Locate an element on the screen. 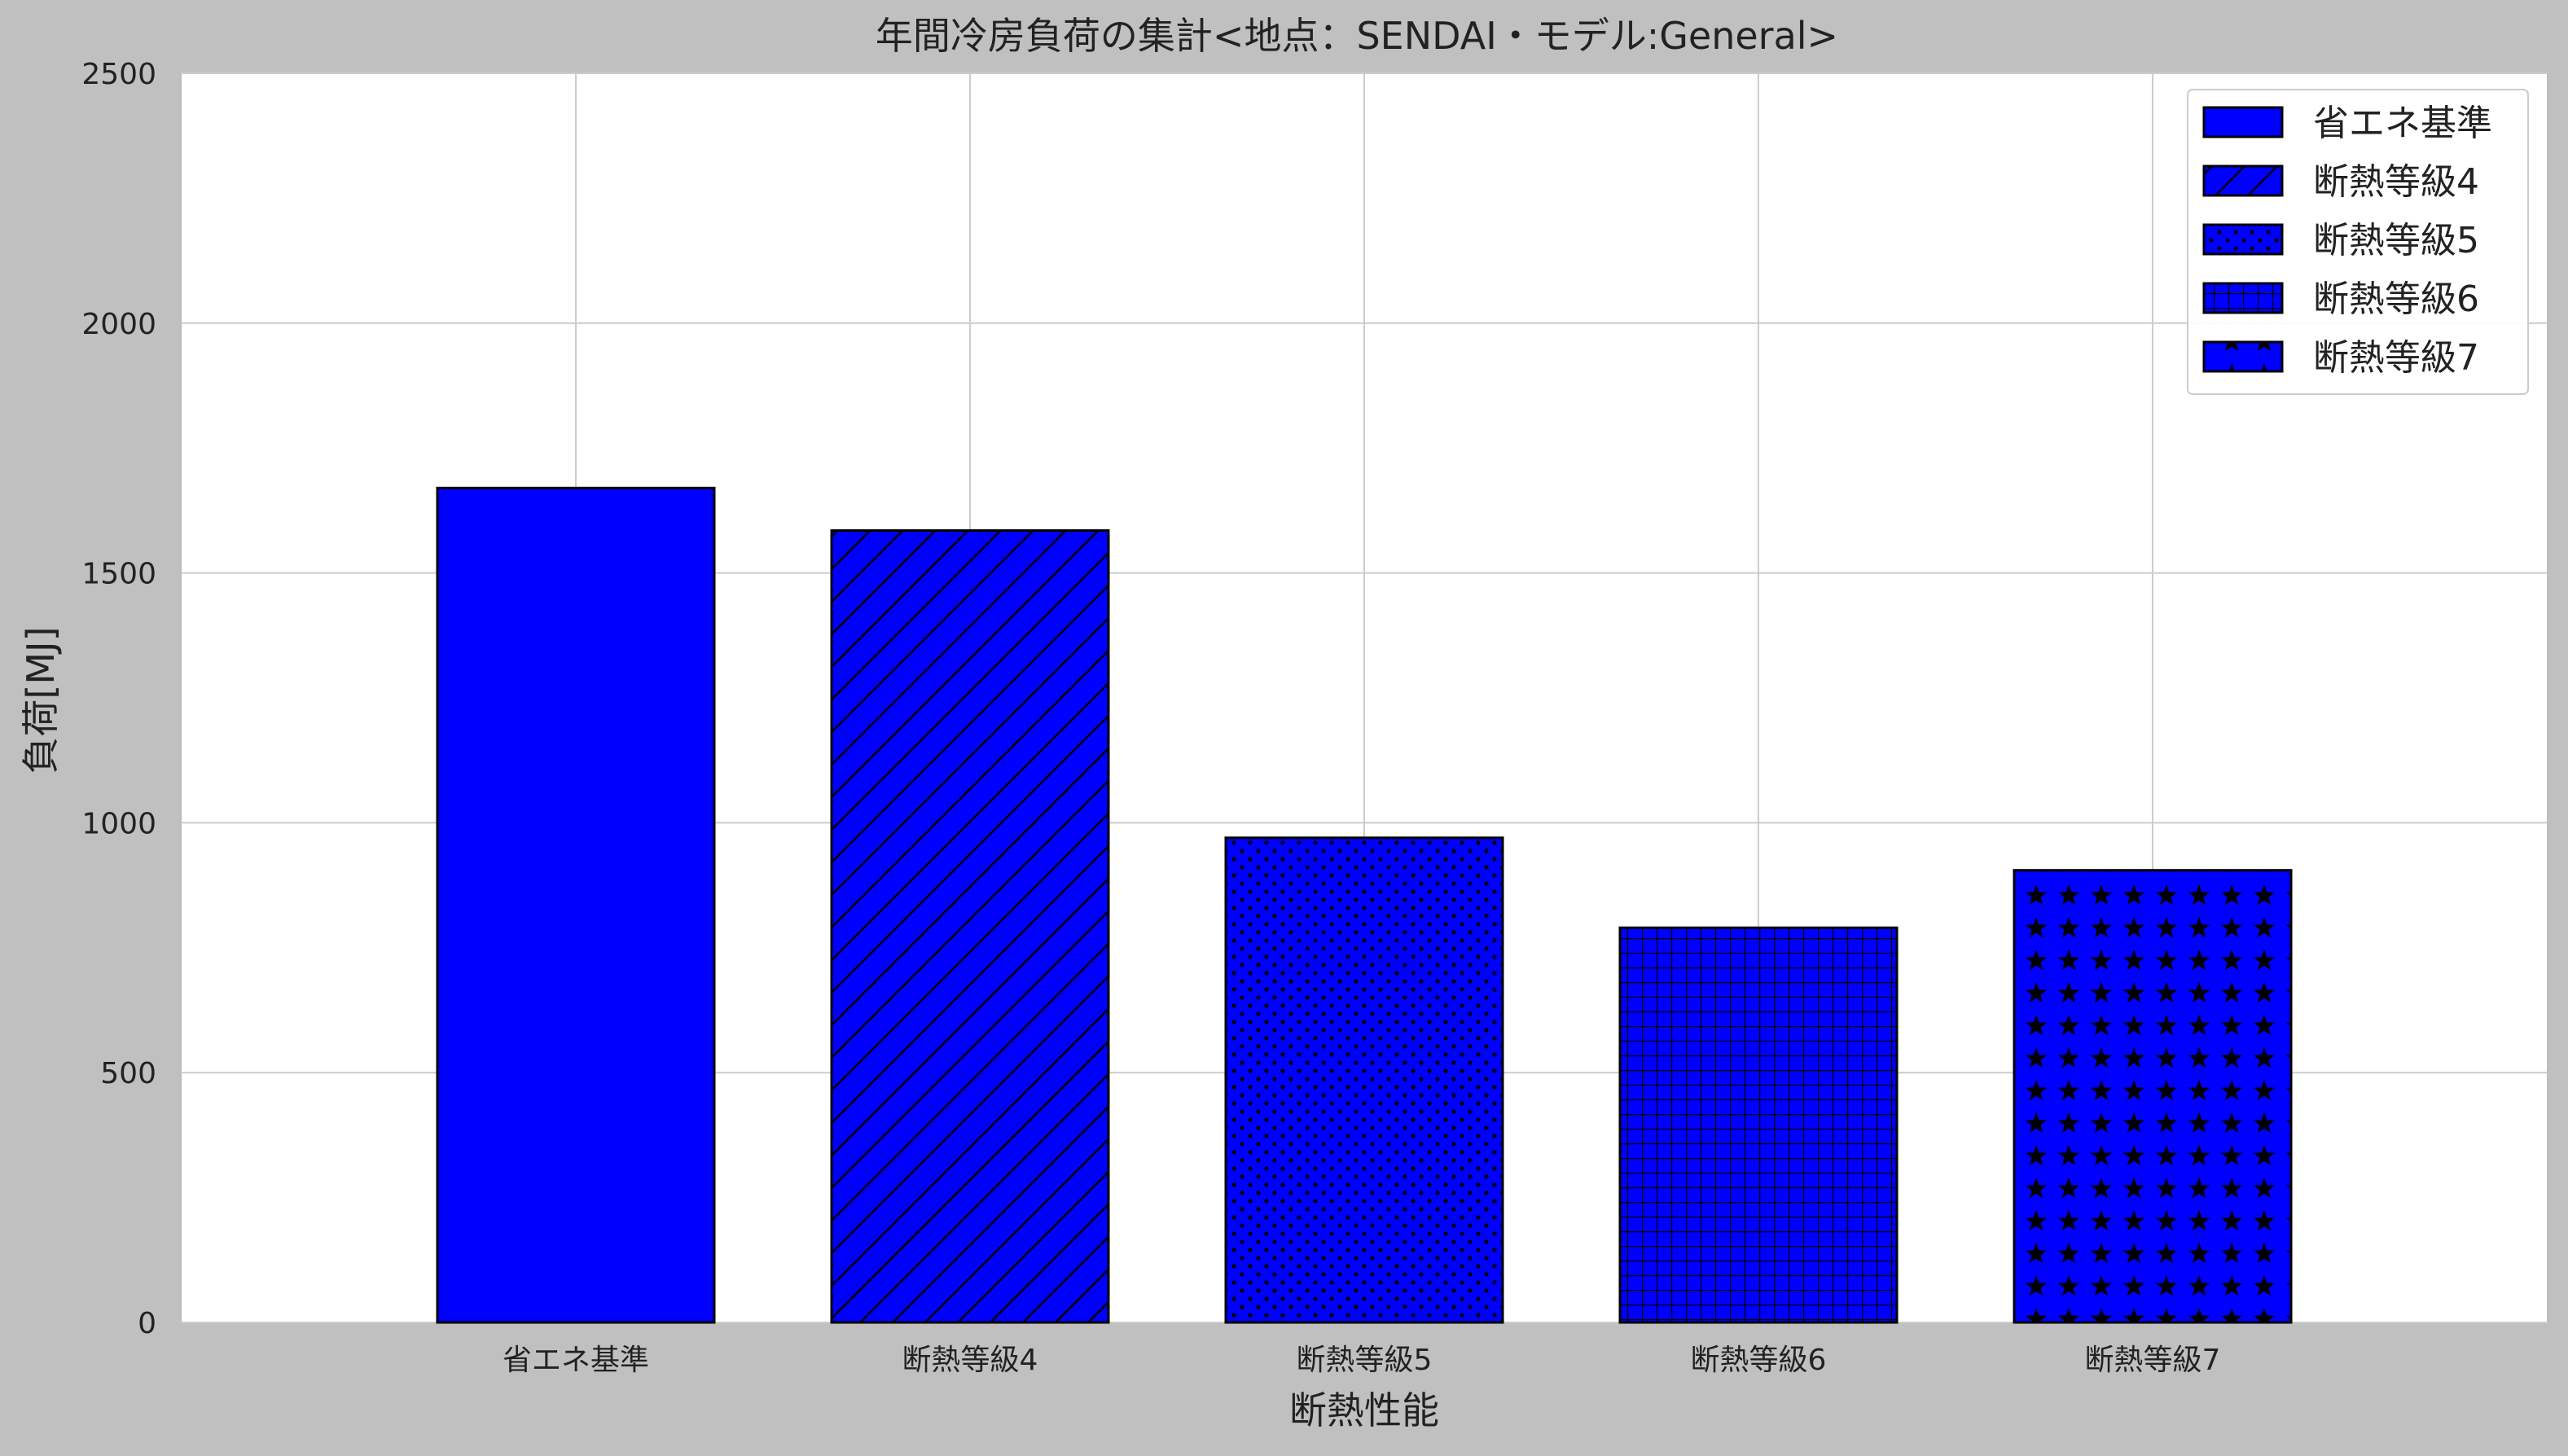 This screenshot has height=1456, width=2568. x-tick-label-1: 断熱等級4 is located at coordinates (970, 1360).